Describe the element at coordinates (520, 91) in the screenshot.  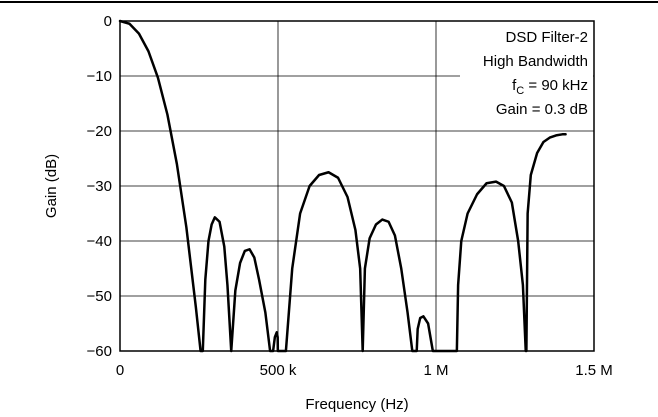
I see `annotation-f-subscript: C` at that location.